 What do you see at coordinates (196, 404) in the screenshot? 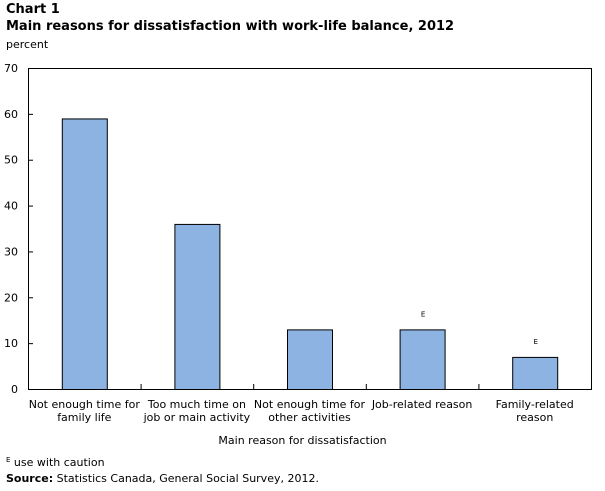
I see `x-tick-label: Too much time on` at bounding box center [196, 404].